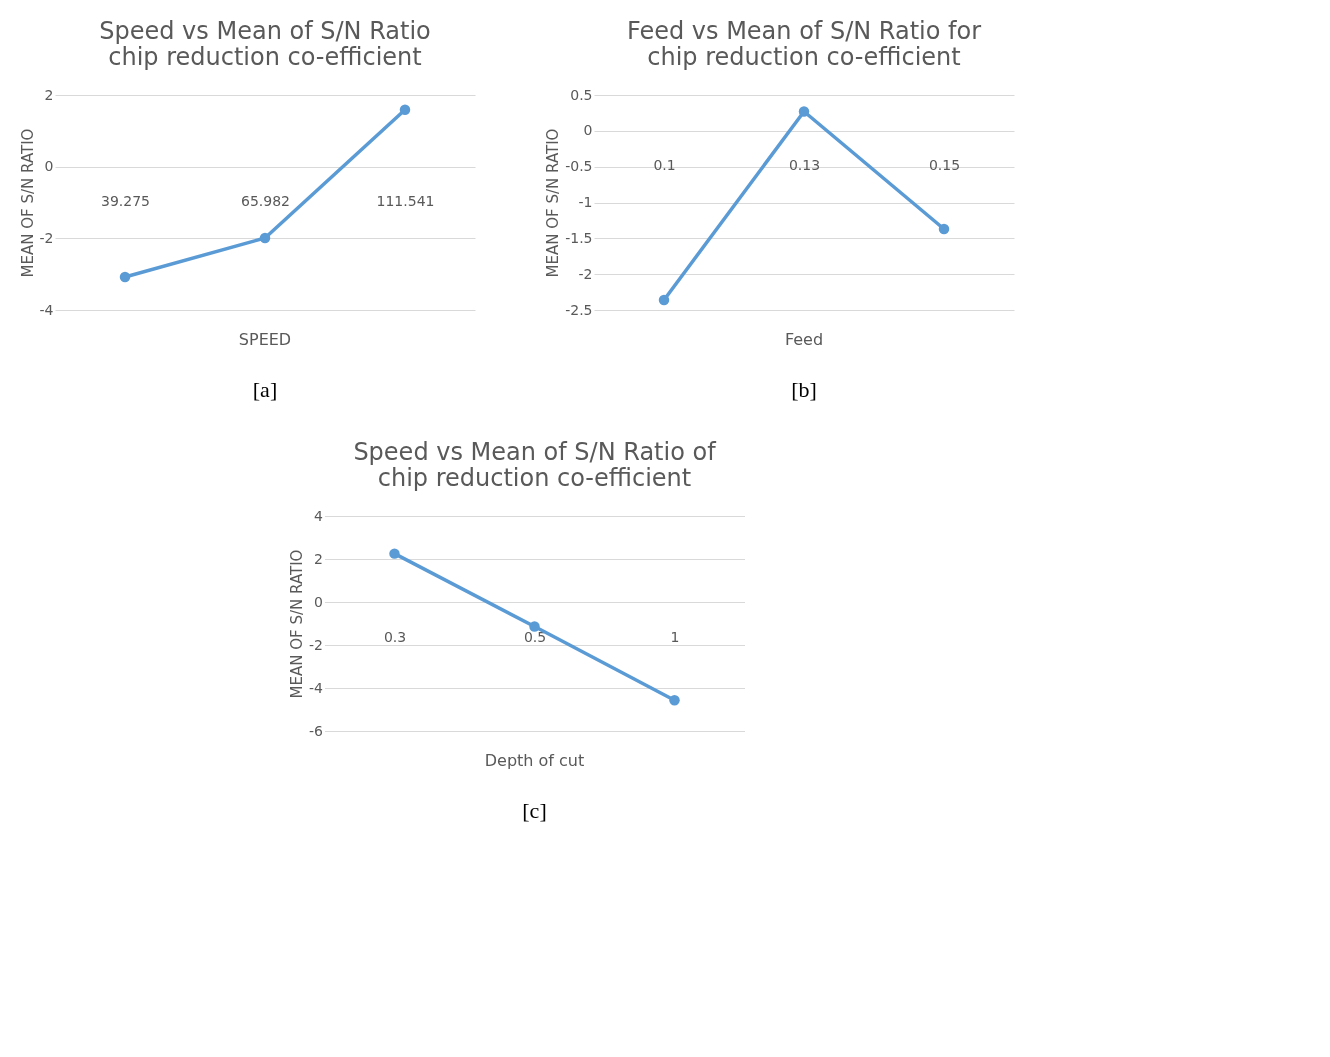 This screenshot has height=1057, width=1330. What do you see at coordinates (125, 201) in the screenshot?
I see `x-tick-label: 39.275` at bounding box center [125, 201].